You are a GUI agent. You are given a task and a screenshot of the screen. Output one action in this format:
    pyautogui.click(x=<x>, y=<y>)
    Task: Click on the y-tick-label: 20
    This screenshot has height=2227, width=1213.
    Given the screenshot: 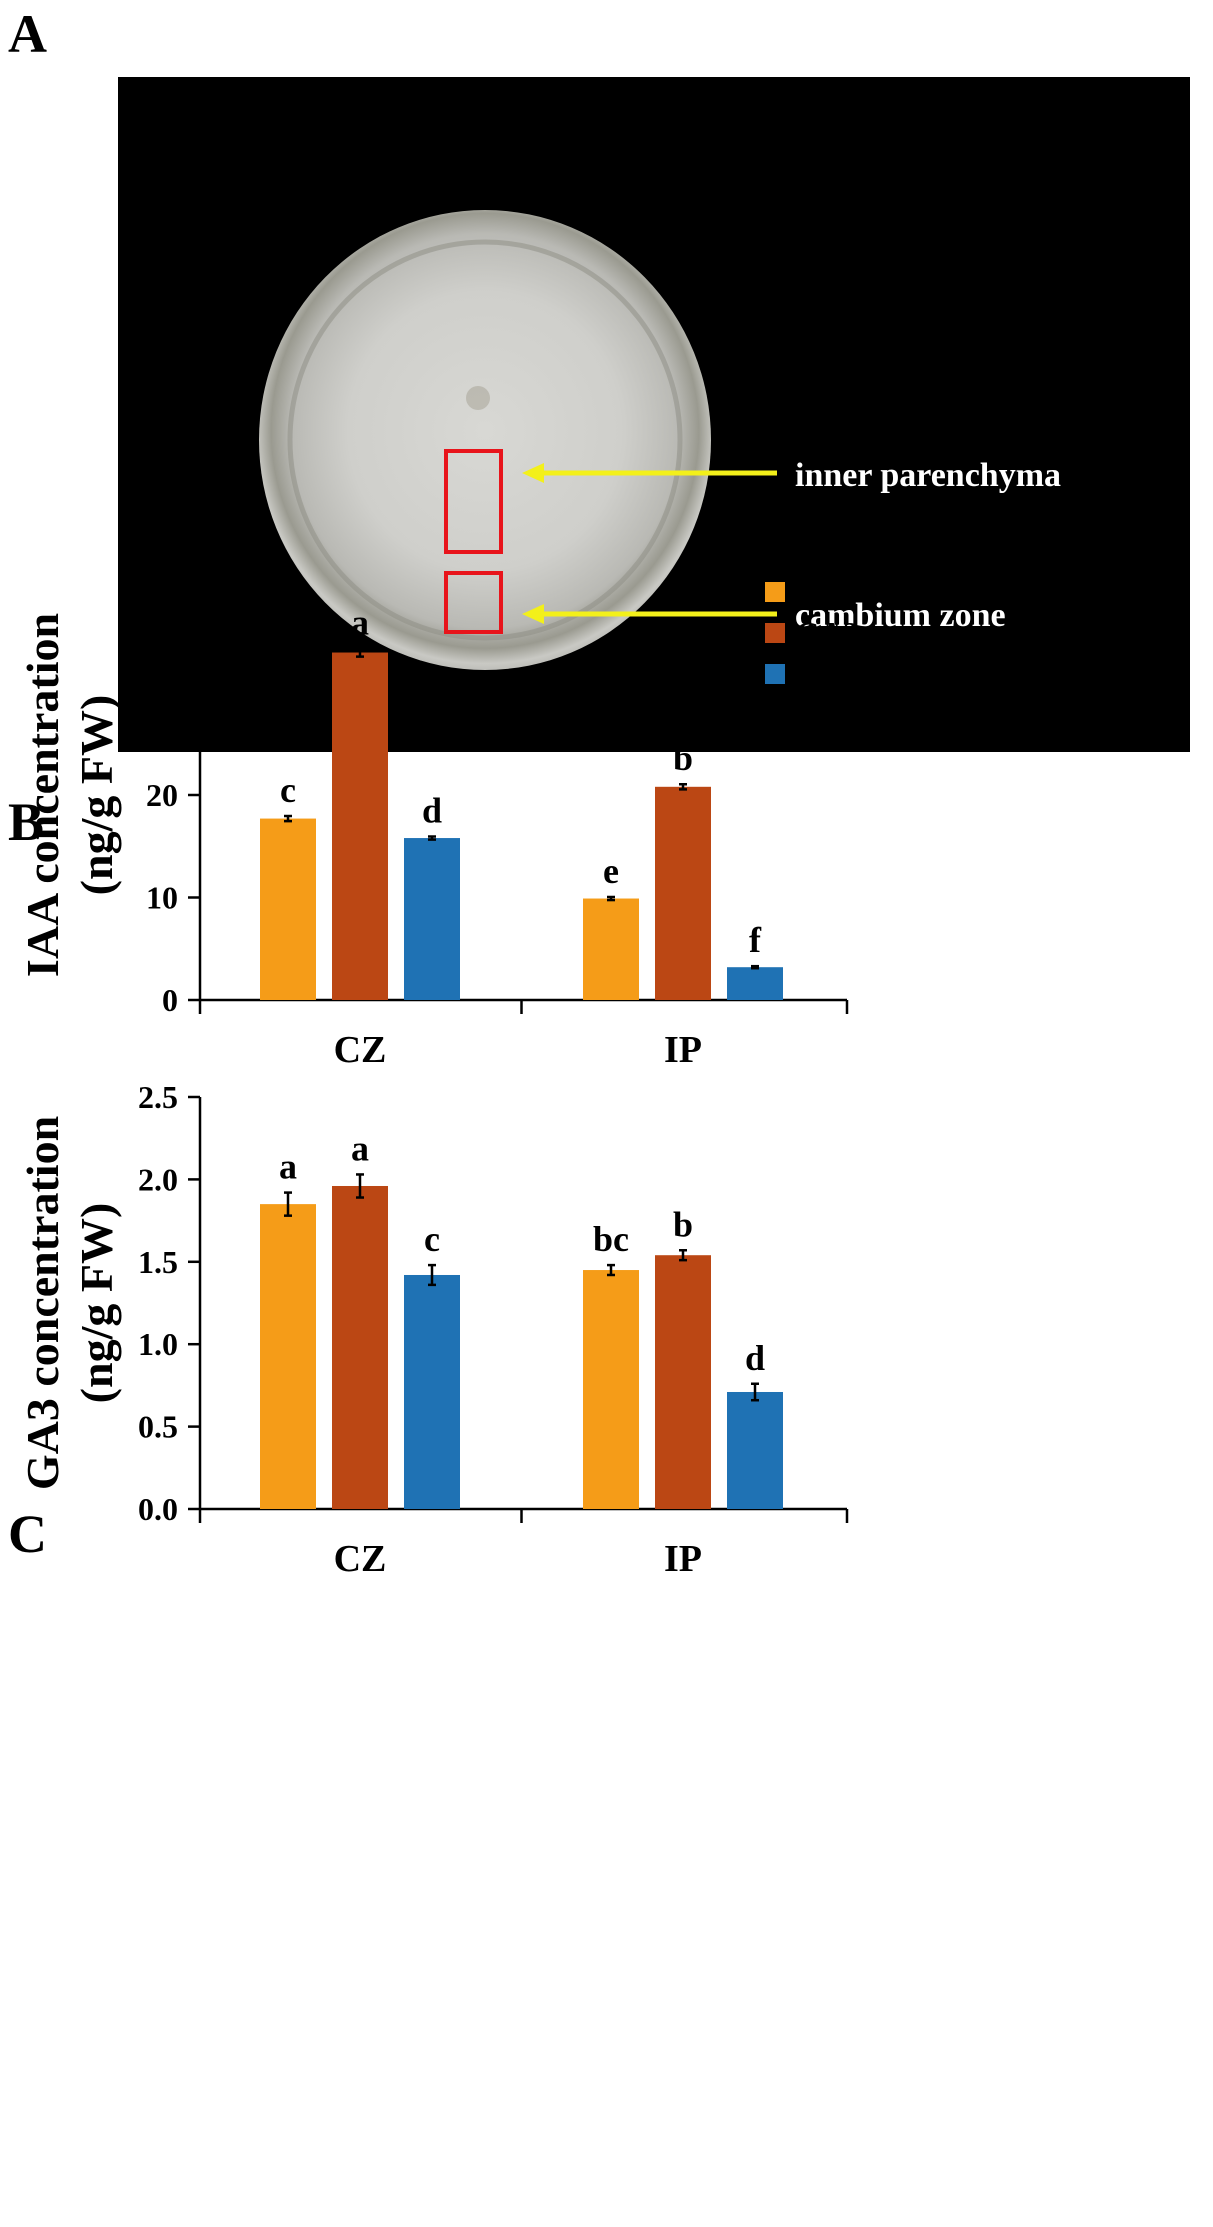 What is the action you would take?
    pyautogui.click(x=162, y=795)
    